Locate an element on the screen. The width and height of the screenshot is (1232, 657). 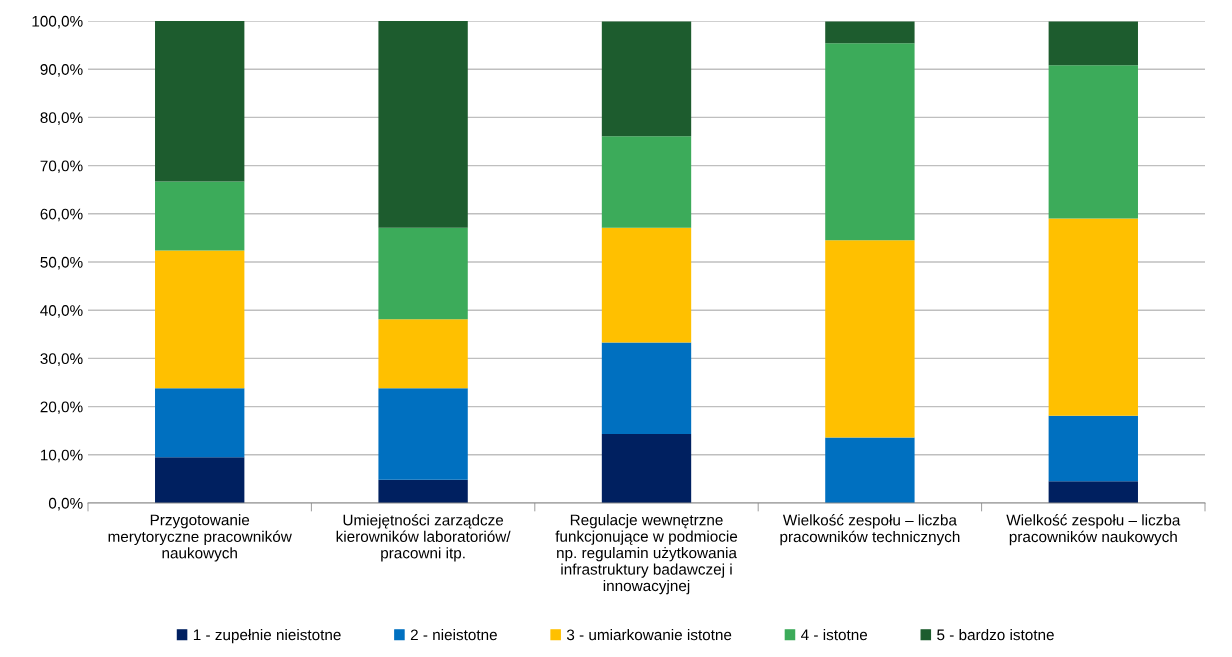
y-tick-label: 40,0% is located at coordinates (61, 311).